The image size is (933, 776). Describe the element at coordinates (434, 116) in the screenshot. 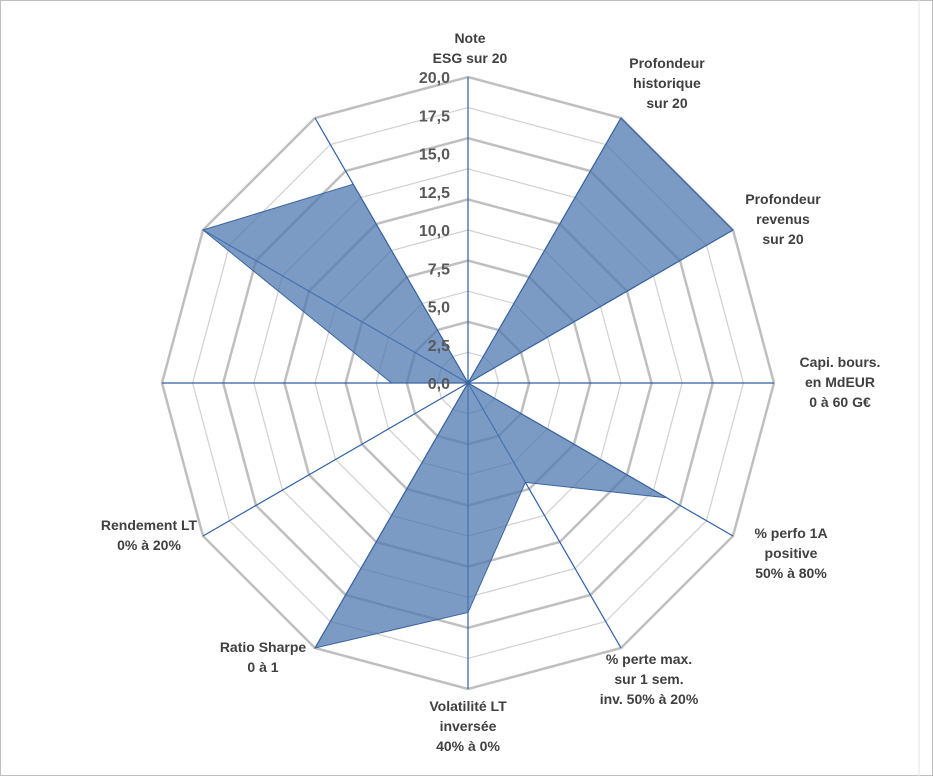

I see `tick-label: 17,5` at that location.